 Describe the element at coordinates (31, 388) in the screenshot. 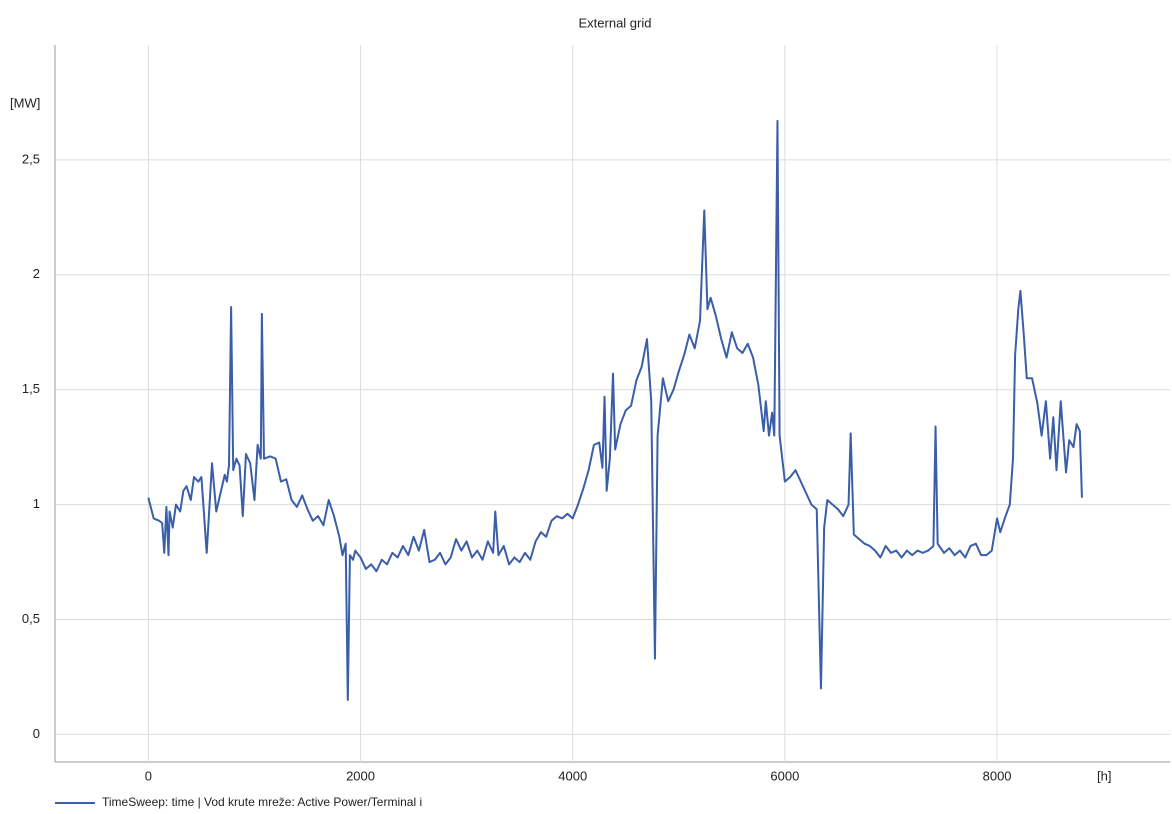

I see `y-tick-label: 1,5` at that location.